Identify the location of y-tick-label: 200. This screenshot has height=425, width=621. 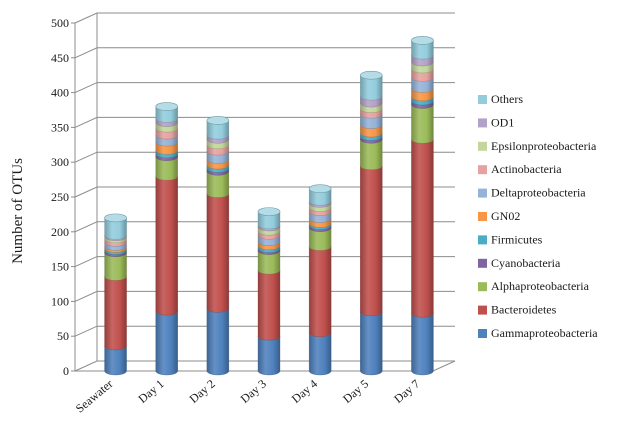
(60, 232).